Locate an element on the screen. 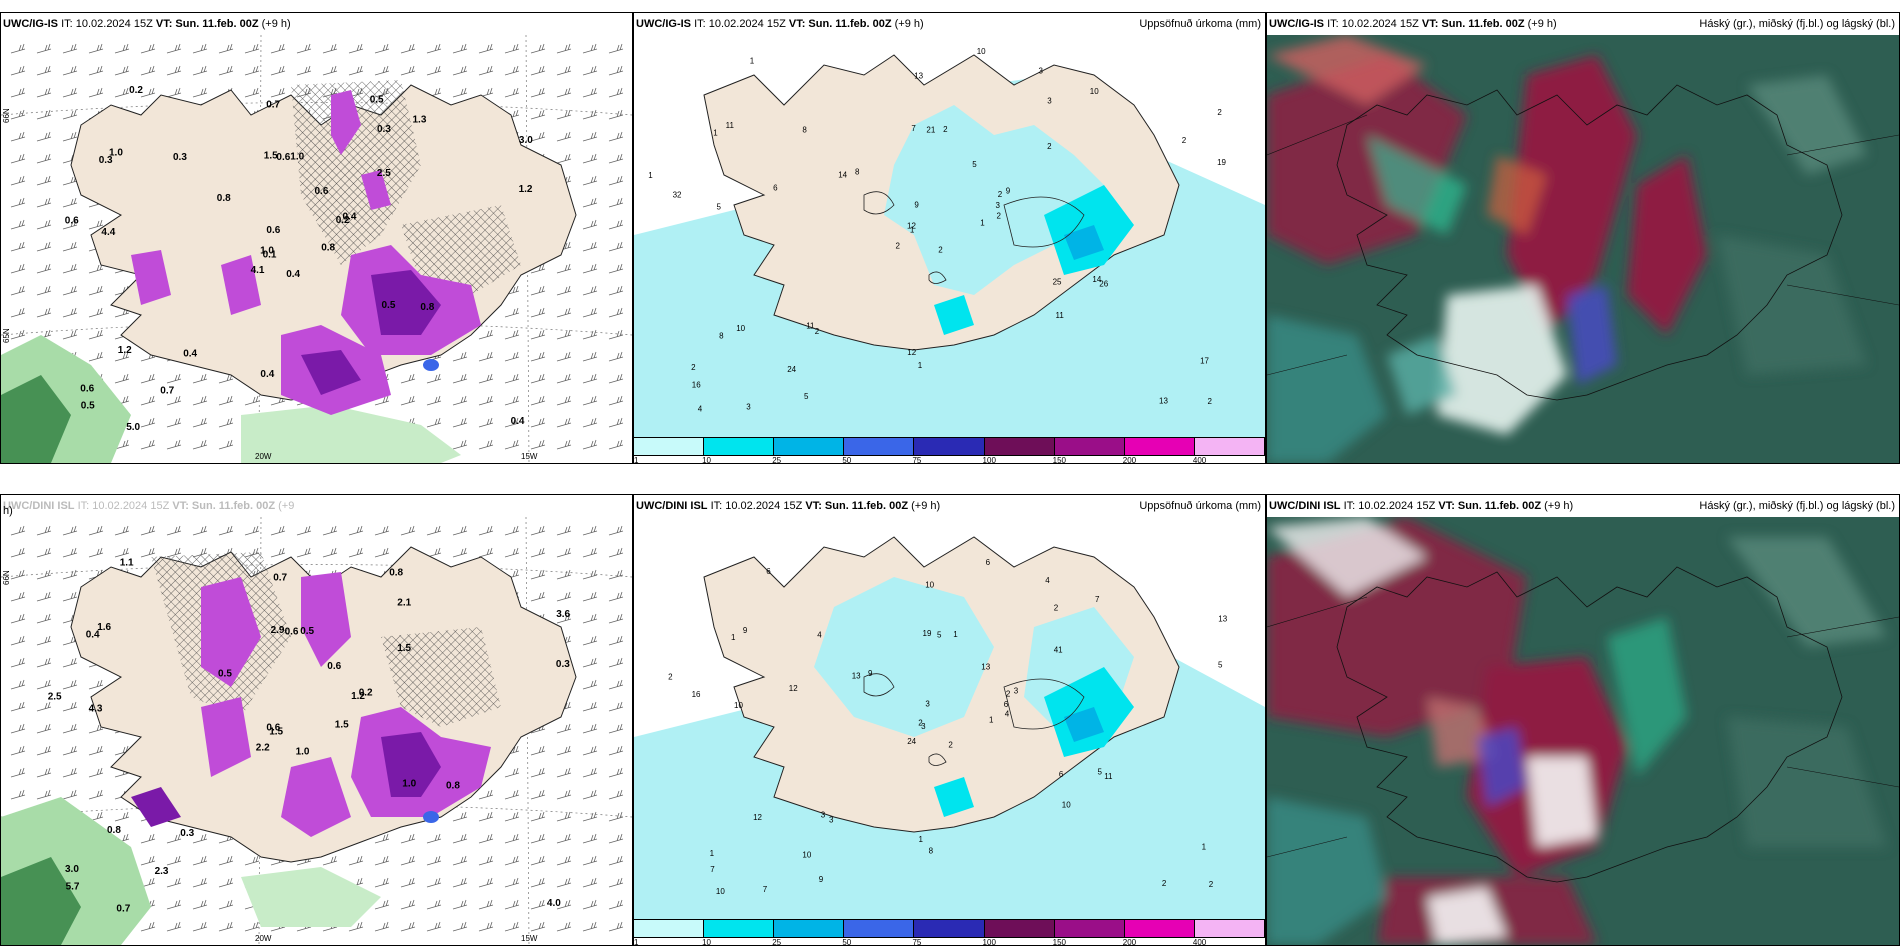 The height and width of the screenshot is (950, 1900). value-label: 0.5 is located at coordinates (377, 100).